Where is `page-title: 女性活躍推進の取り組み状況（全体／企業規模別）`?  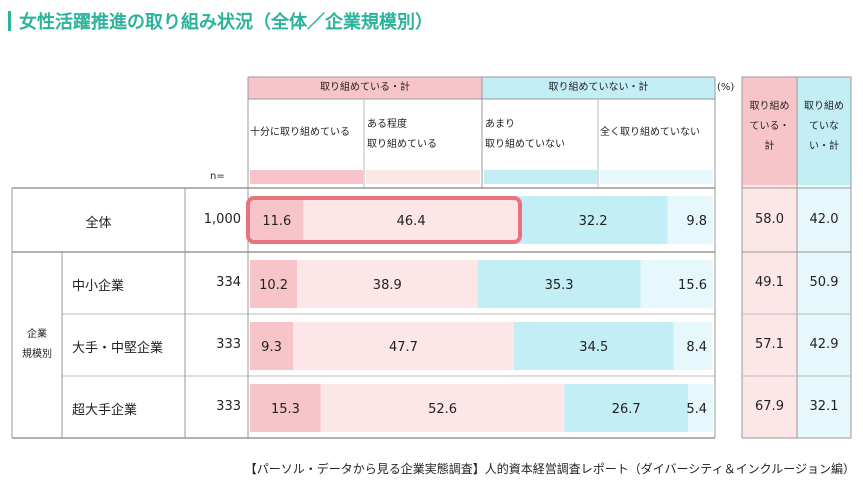
page-title: 女性活躍推進の取り組み状況（全体／企業規模別） is located at coordinates (220, 21).